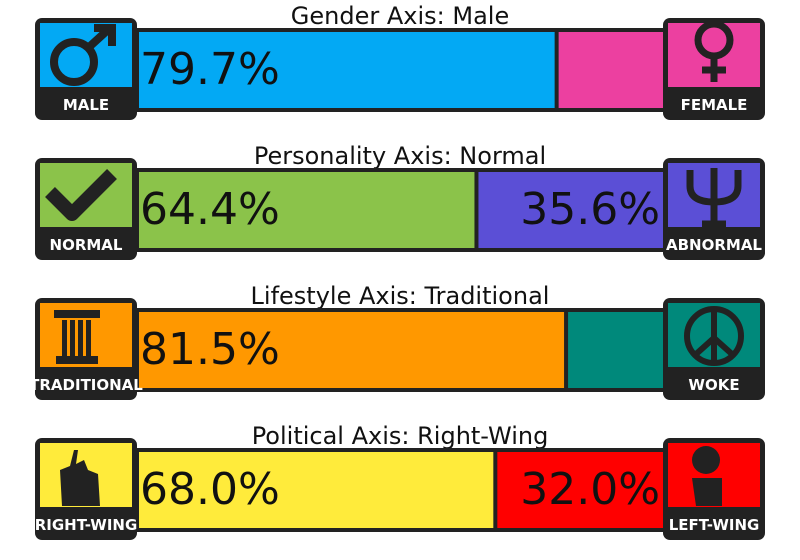 The image size is (800, 560). Describe the element at coordinates (86, 105) in the screenshot. I see `icon-label: MALE` at that location.